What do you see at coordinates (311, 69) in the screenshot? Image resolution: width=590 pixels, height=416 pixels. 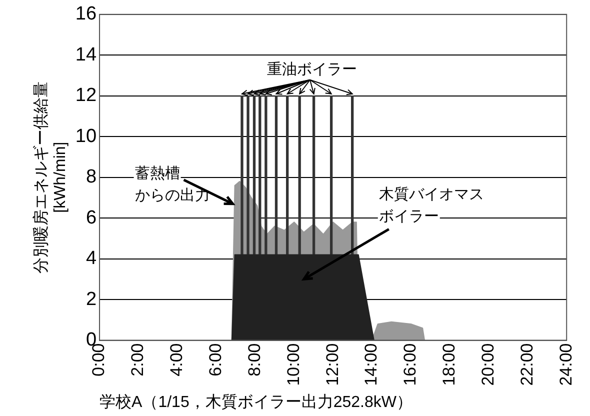 I see `annotation: 重油ボイラー` at bounding box center [311, 69].